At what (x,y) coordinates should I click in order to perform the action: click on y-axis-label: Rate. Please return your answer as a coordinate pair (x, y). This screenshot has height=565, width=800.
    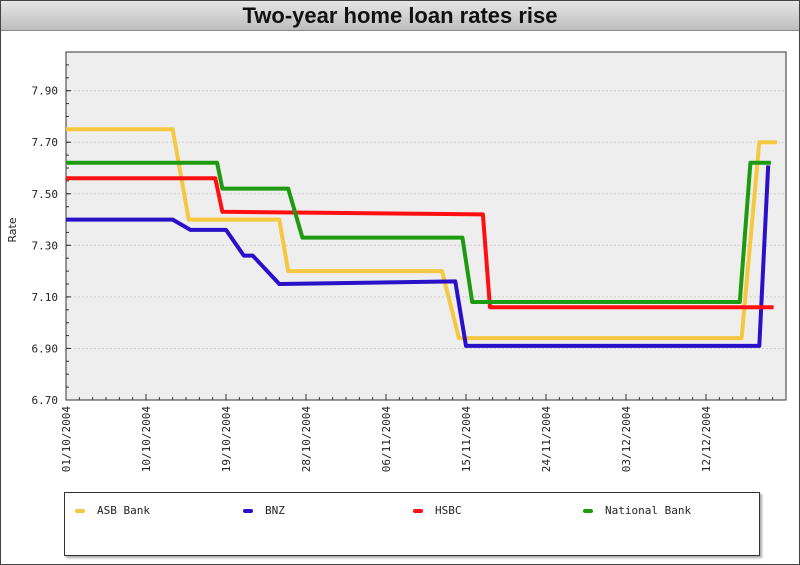
    Looking at the image, I should click on (12, 229).